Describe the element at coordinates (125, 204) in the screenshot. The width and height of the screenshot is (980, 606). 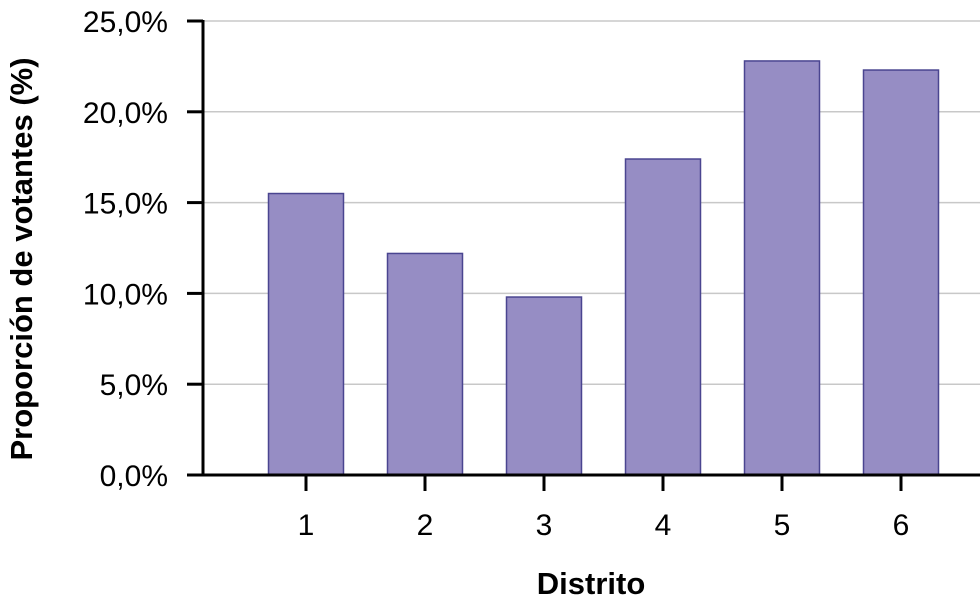
I see `y-tick-label: 15,0%` at that location.